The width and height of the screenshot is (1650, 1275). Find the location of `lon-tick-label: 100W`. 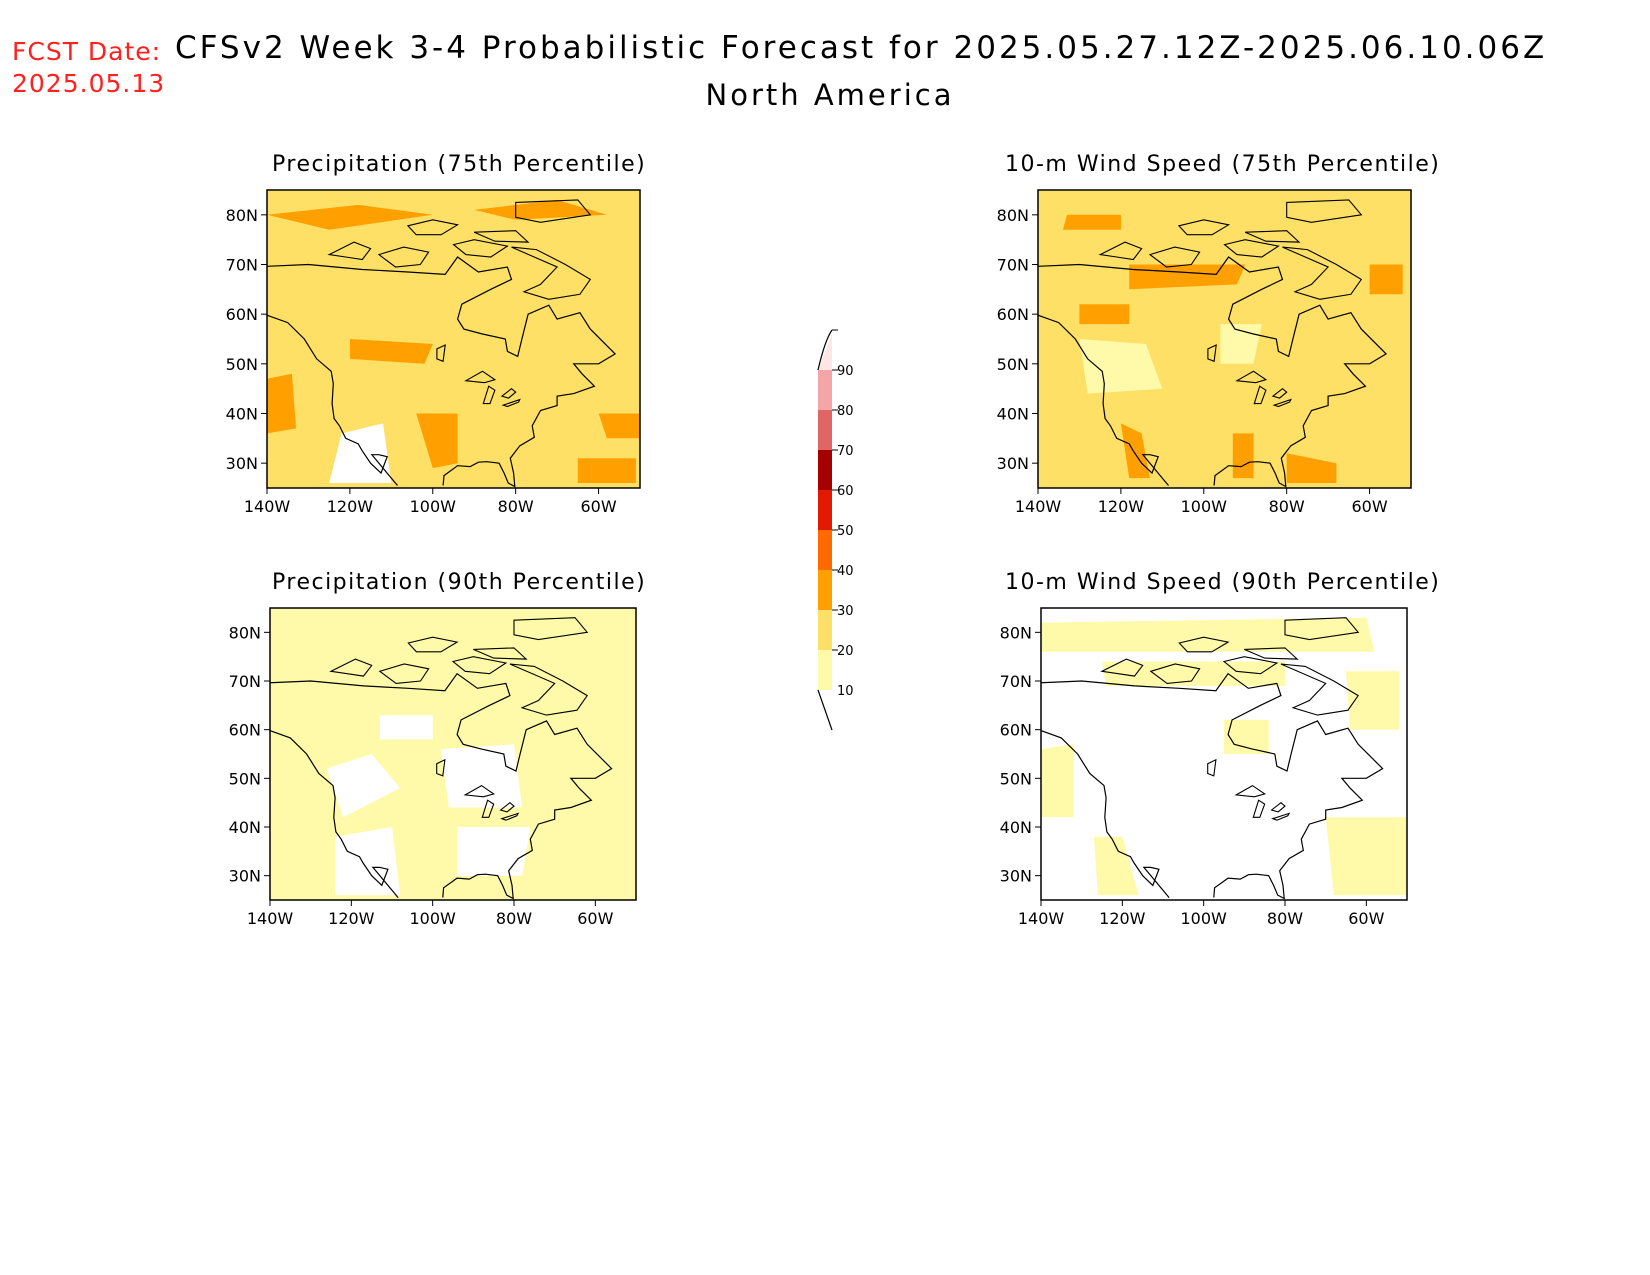

lon-tick-label: 100W is located at coordinates (1203, 918).